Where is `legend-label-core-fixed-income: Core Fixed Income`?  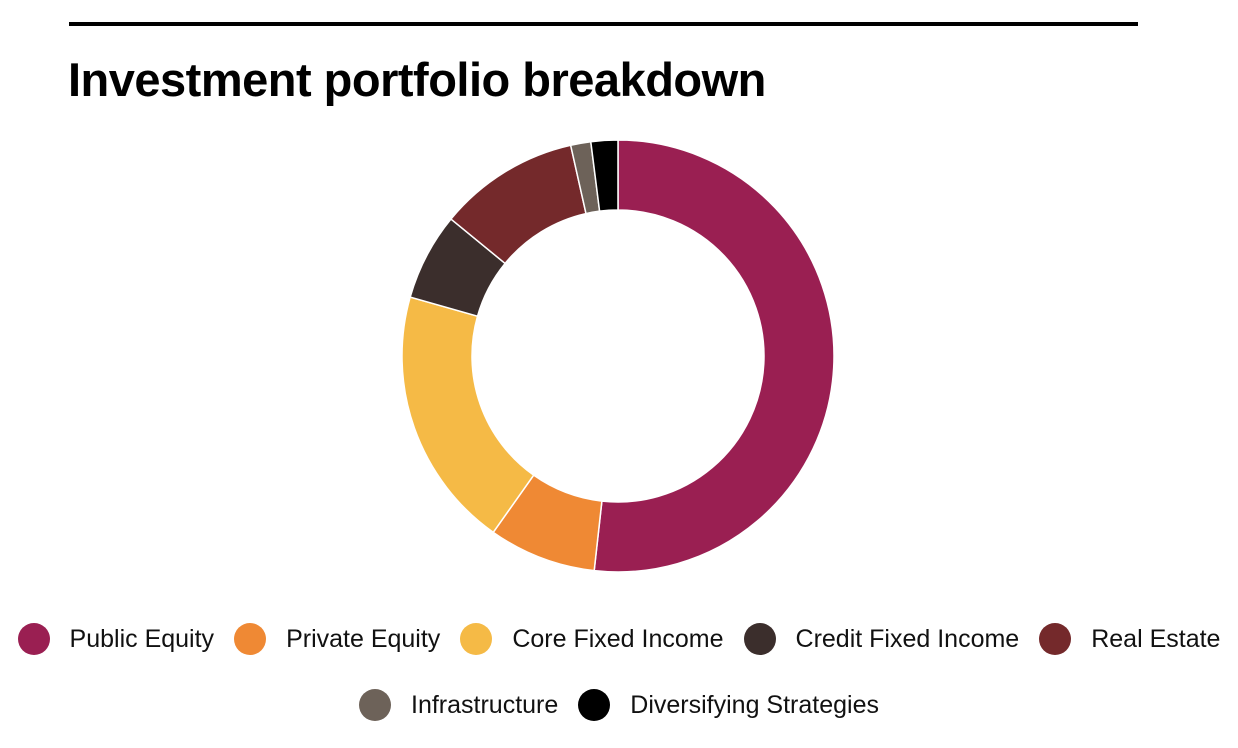
legend-label-core-fixed-income: Core Fixed Income is located at coordinates (618, 638).